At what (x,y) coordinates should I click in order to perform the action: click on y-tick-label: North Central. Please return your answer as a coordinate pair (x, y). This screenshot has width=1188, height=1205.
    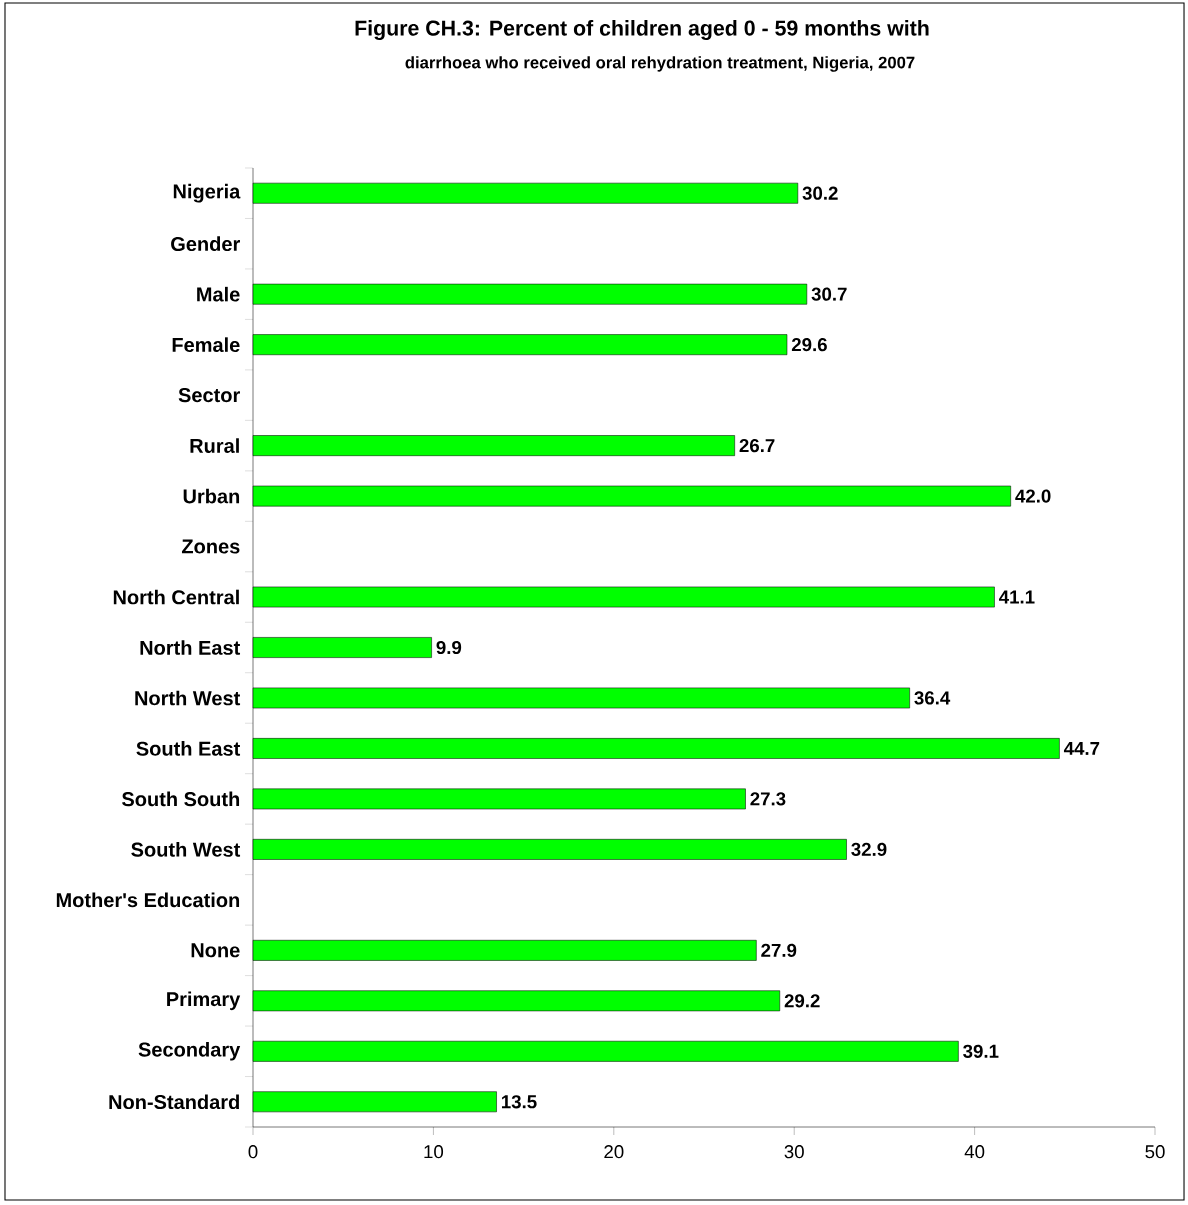
    Looking at the image, I should click on (176, 597).